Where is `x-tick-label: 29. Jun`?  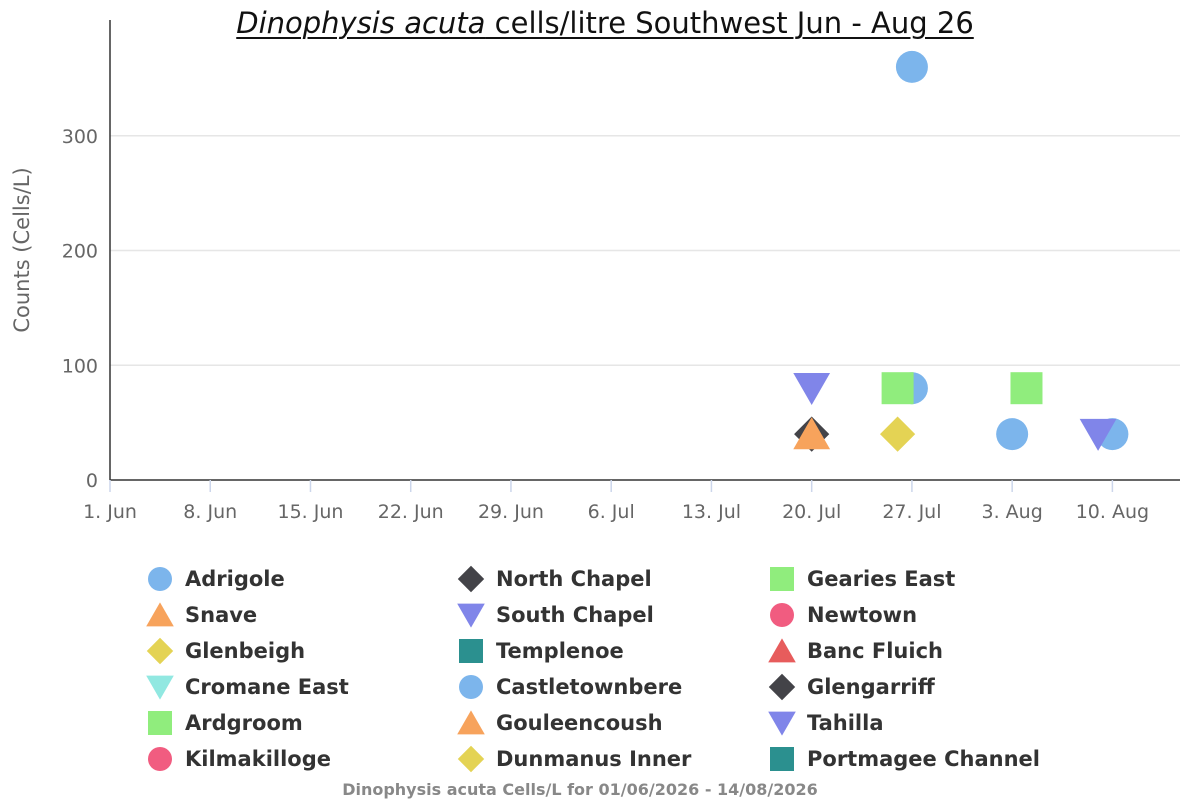 x-tick-label: 29. Jun is located at coordinates (511, 512).